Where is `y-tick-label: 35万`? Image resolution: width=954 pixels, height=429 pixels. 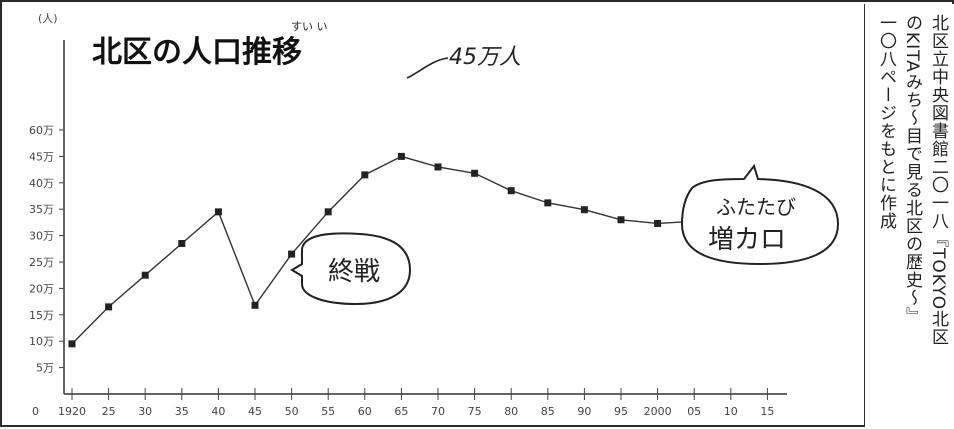
y-tick-label: 35万 is located at coordinates (41, 209).